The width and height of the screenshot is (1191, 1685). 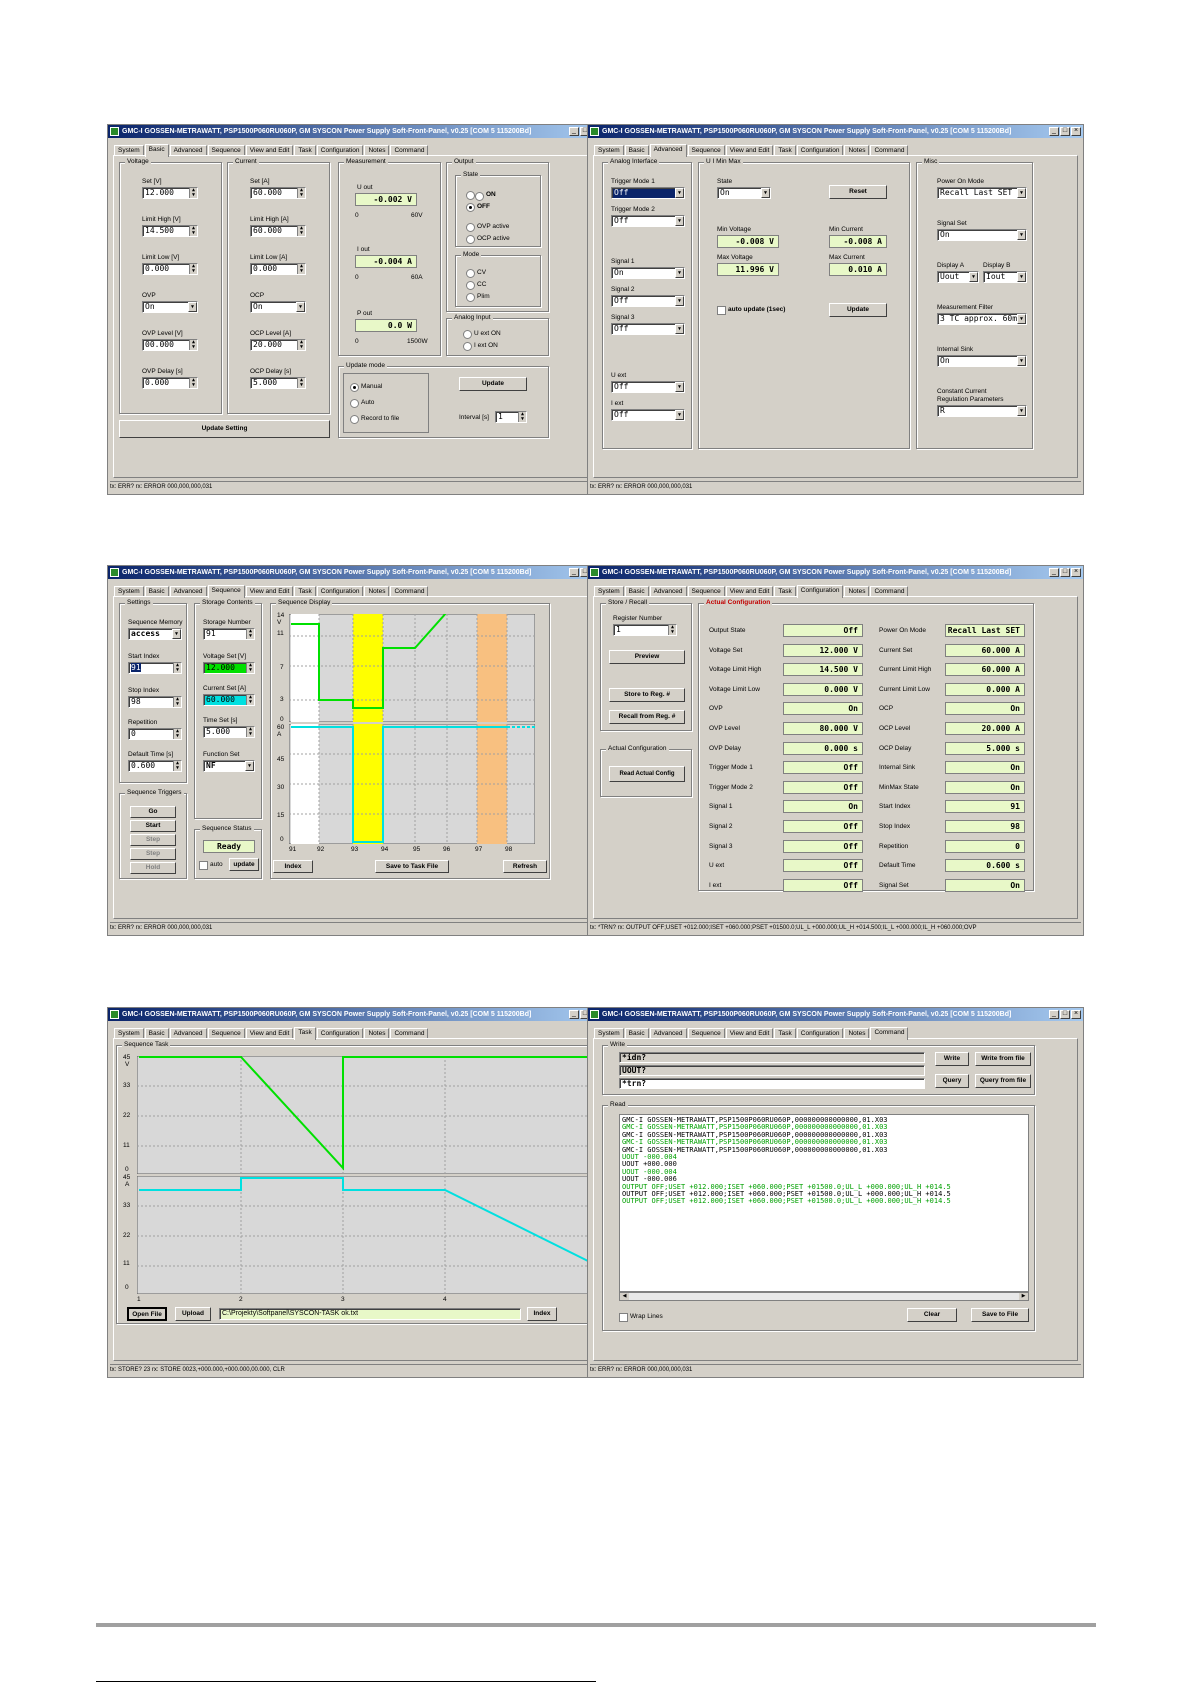 I want to click on index-button: Index, so click(x=542, y=1314).